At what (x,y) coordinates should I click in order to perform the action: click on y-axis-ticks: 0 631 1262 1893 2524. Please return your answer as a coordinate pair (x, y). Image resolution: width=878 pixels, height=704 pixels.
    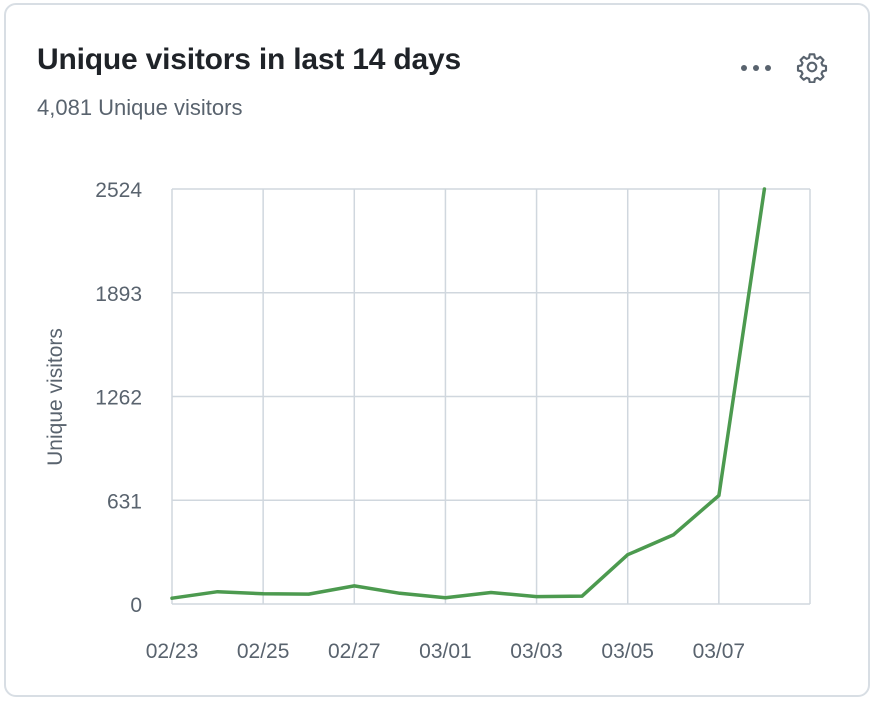
    Looking at the image, I should click on (118, 398).